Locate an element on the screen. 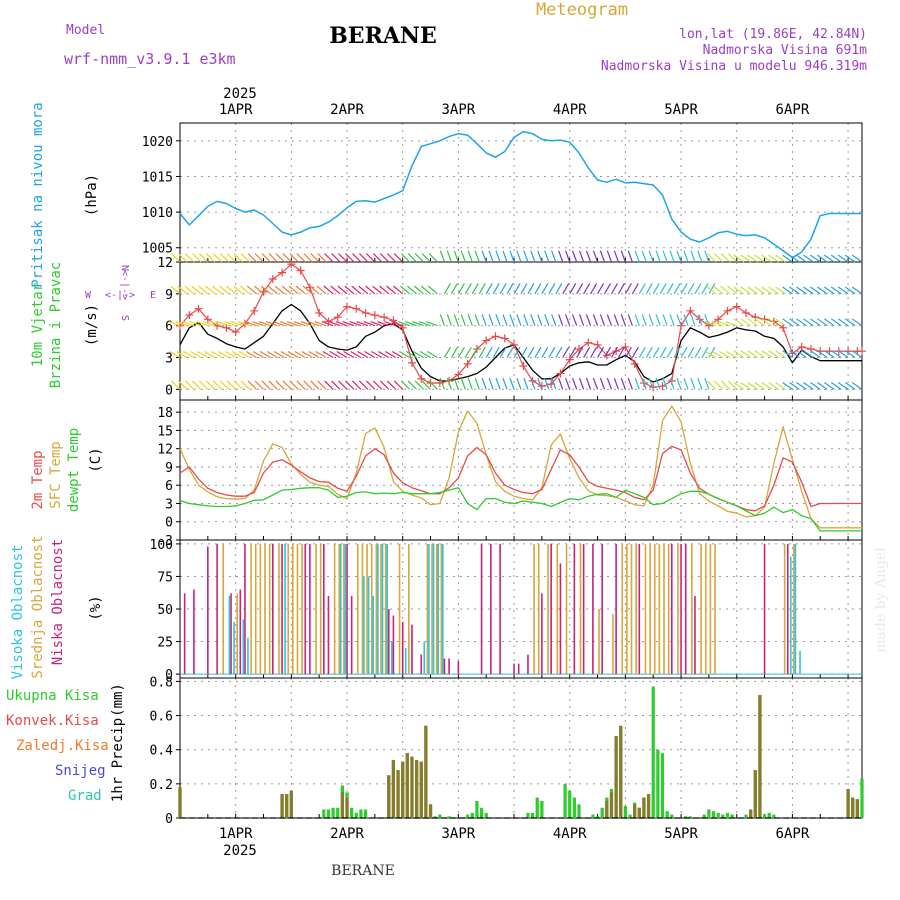 Image resolution: width=900 pixels, height=900 pixels. watermark: made by Angel is located at coordinates (881, 600).